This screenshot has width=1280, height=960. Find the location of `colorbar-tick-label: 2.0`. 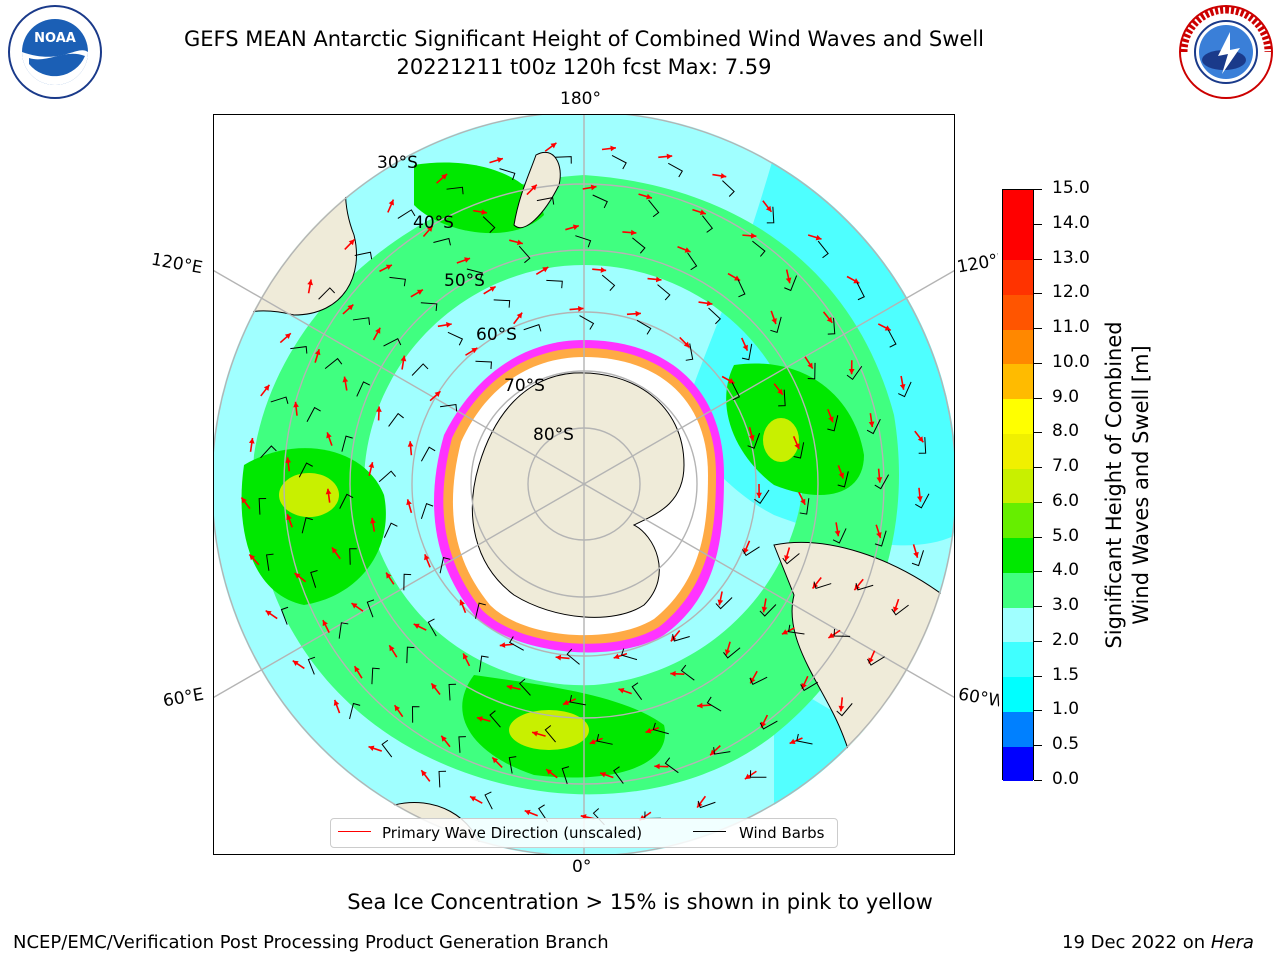

colorbar-tick-label: 2.0 is located at coordinates (1066, 639).